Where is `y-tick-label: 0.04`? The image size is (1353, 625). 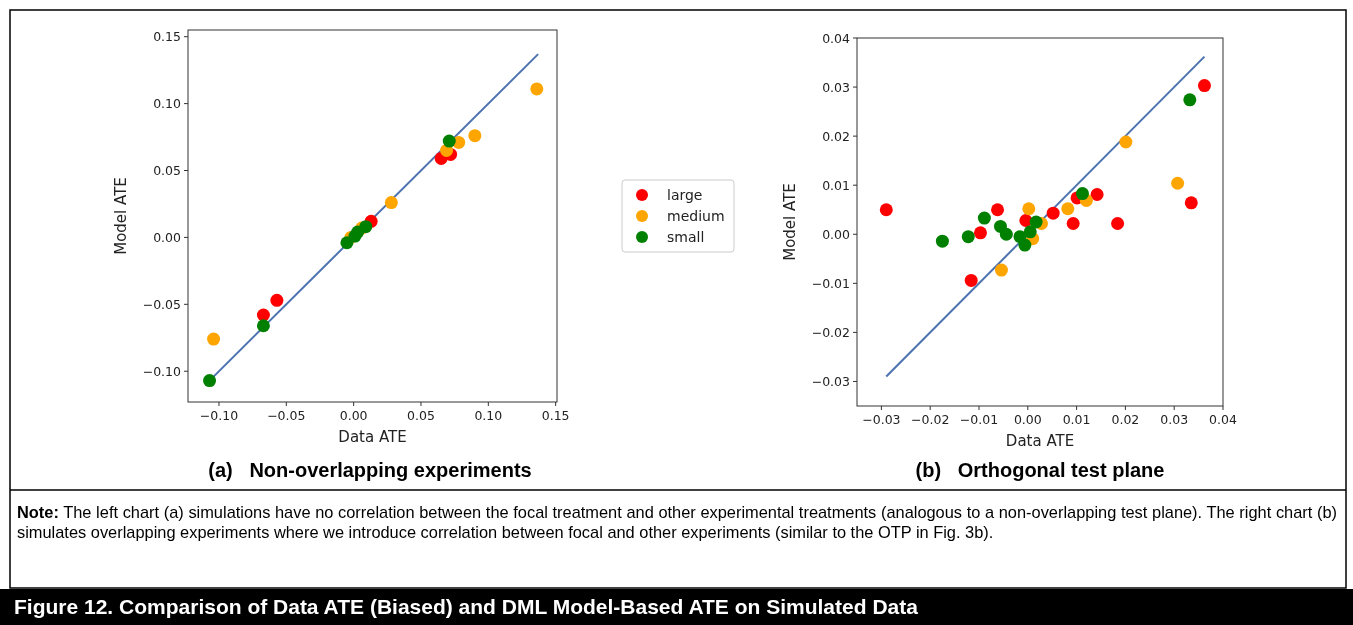
y-tick-label: 0.04 is located at coordinates (836, 38).